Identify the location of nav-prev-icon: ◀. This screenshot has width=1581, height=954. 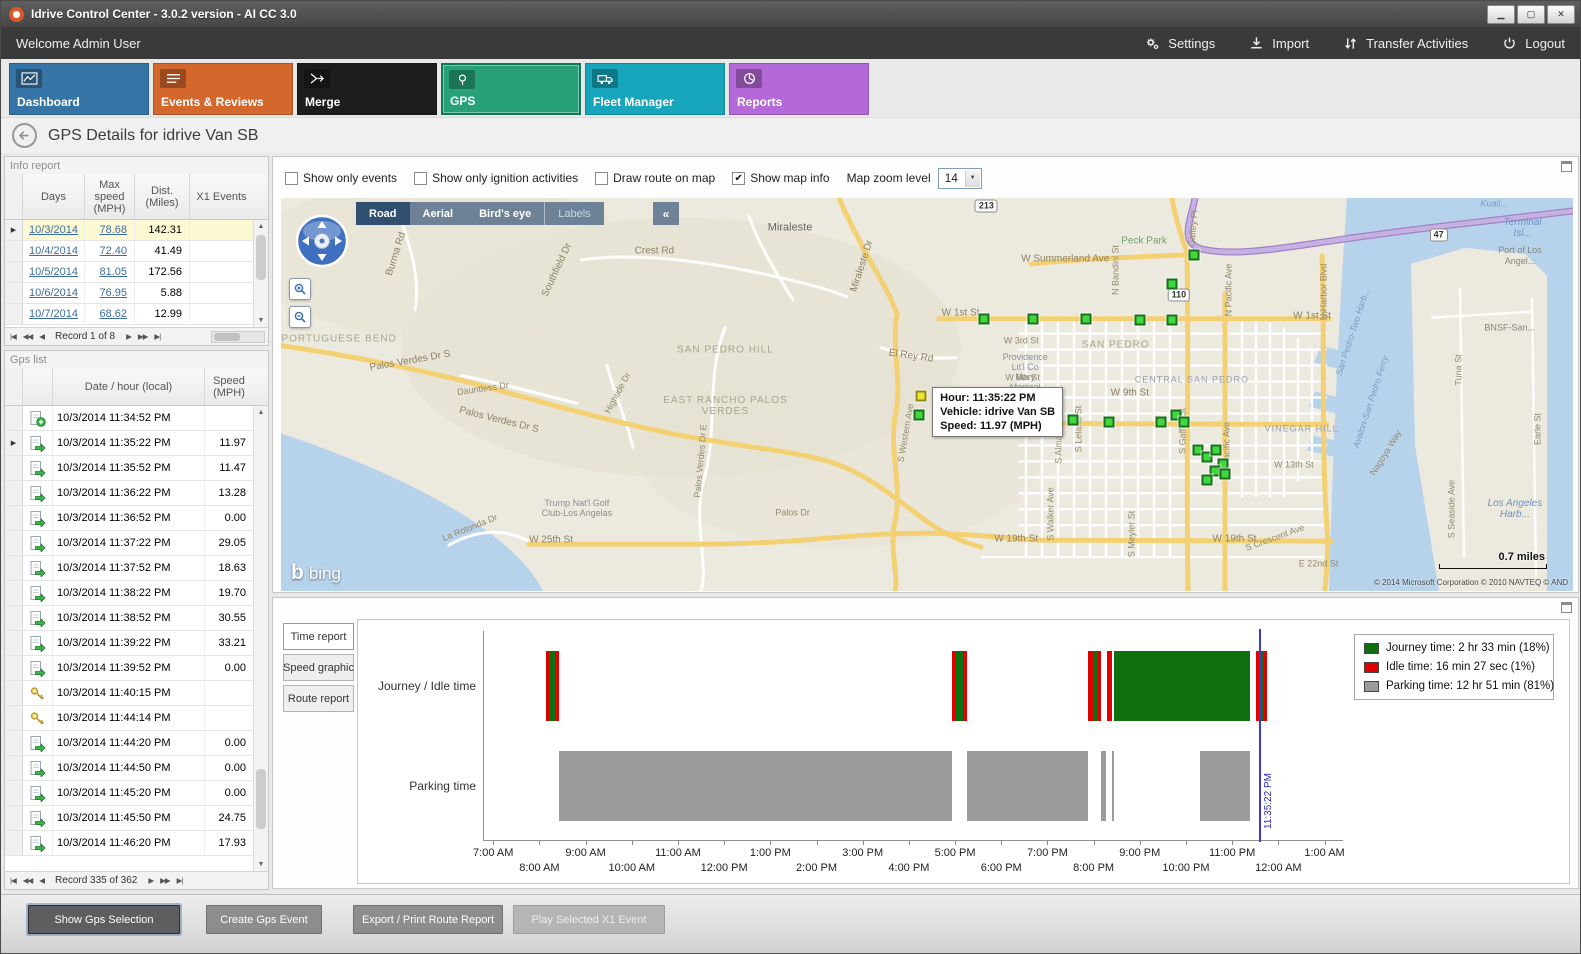
(42, 336).